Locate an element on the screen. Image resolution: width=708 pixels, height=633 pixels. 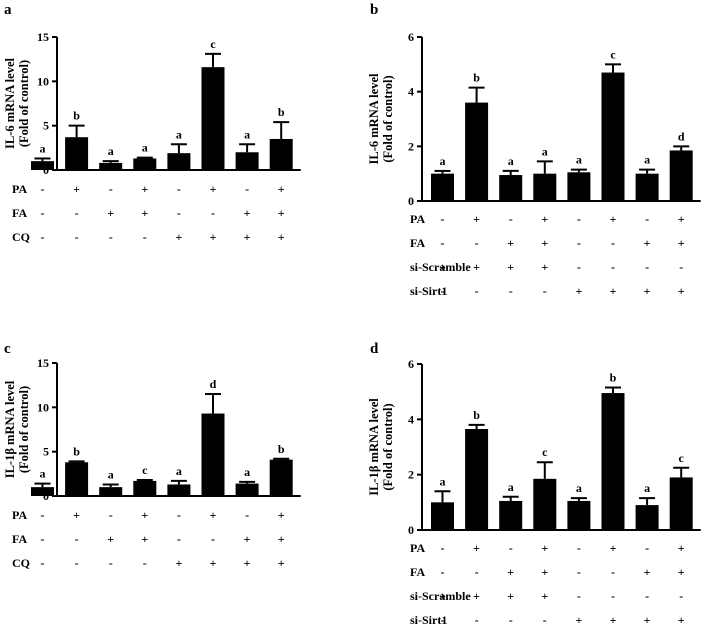
y-tick-label: 0 is located at coordinates (411, 201).